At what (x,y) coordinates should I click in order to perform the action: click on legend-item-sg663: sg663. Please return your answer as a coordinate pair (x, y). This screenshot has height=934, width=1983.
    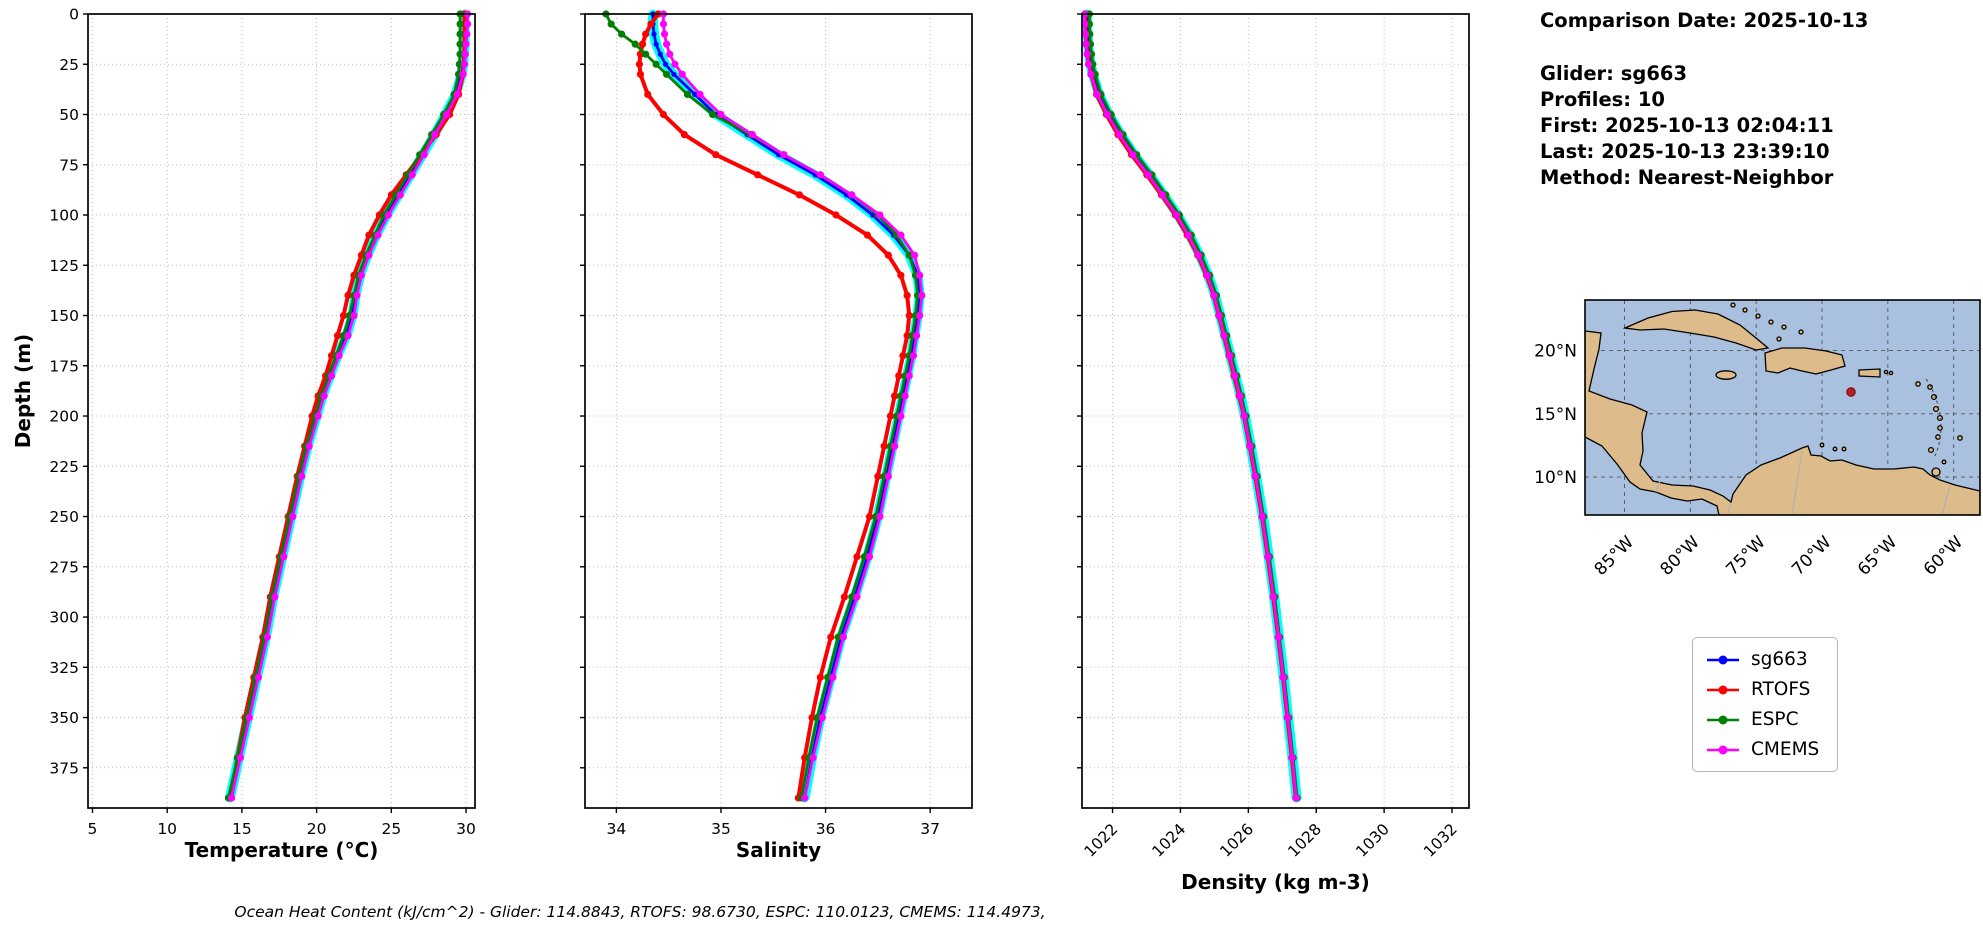
    Looking at the image, I should click on (1762, 659).